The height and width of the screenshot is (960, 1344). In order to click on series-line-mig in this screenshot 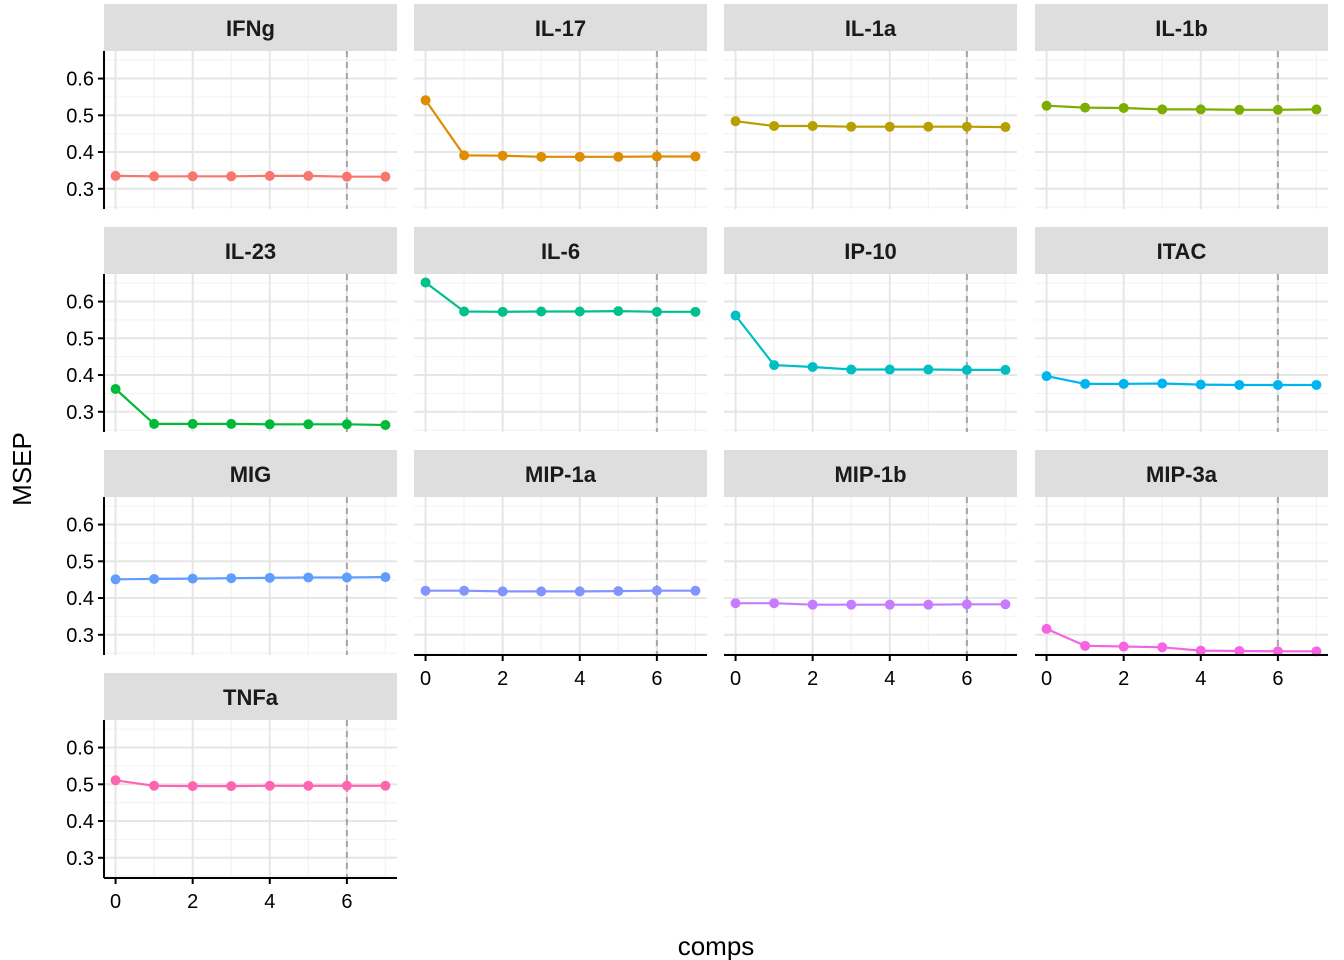, I will do `click(250, 578)`.